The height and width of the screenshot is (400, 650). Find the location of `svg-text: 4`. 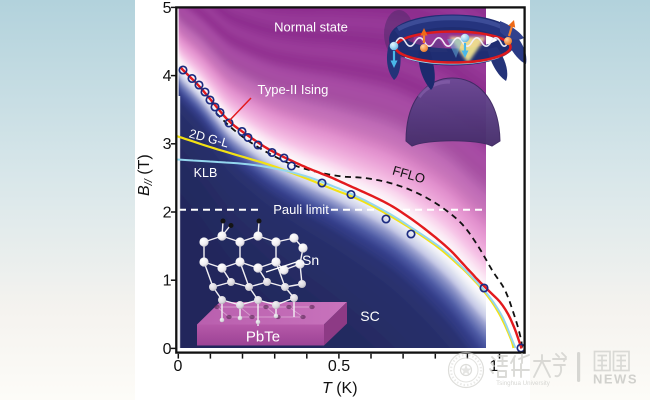

svg-text: 4 is located at coordinates (167, 76).